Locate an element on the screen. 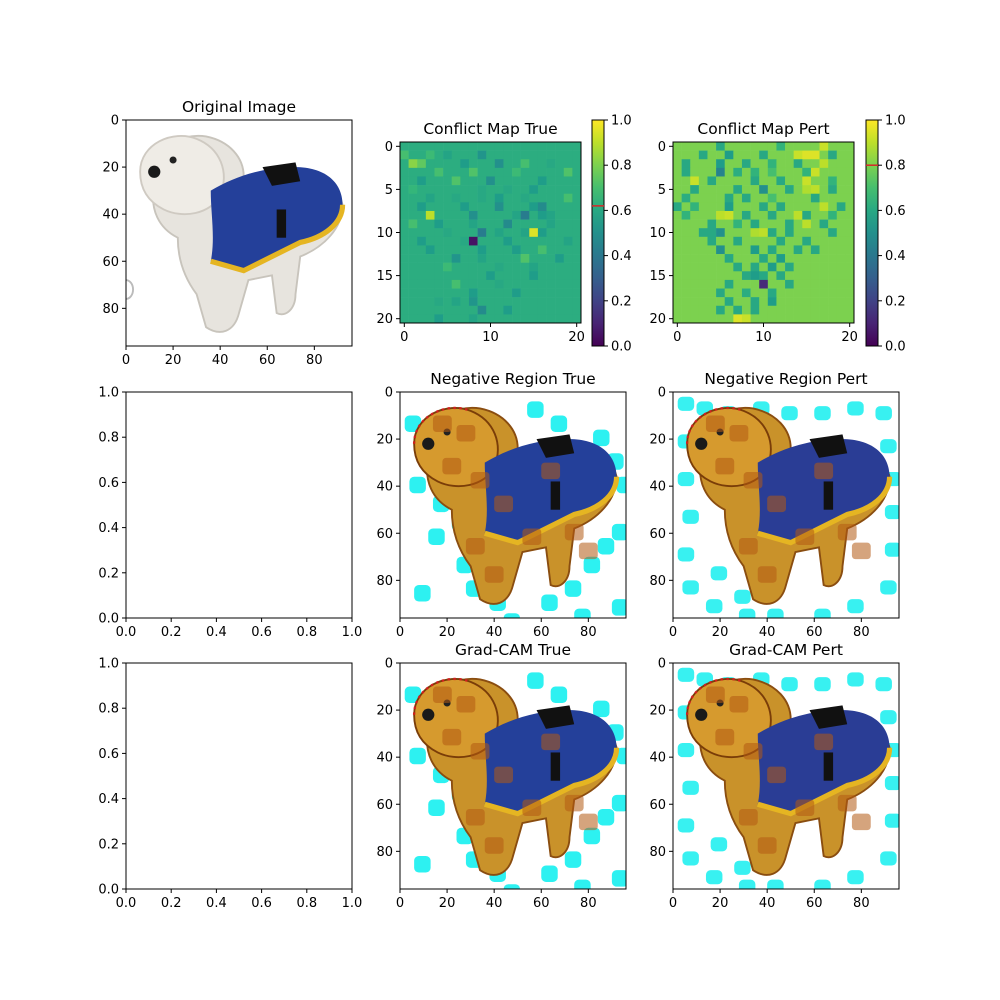 This screenshot has width=1000, height=1000. panel-gradcam-pert: 0 20 40 60 80 0 20 40 60 80 Grad-CAM Pert is located at coordinates (774, 776).